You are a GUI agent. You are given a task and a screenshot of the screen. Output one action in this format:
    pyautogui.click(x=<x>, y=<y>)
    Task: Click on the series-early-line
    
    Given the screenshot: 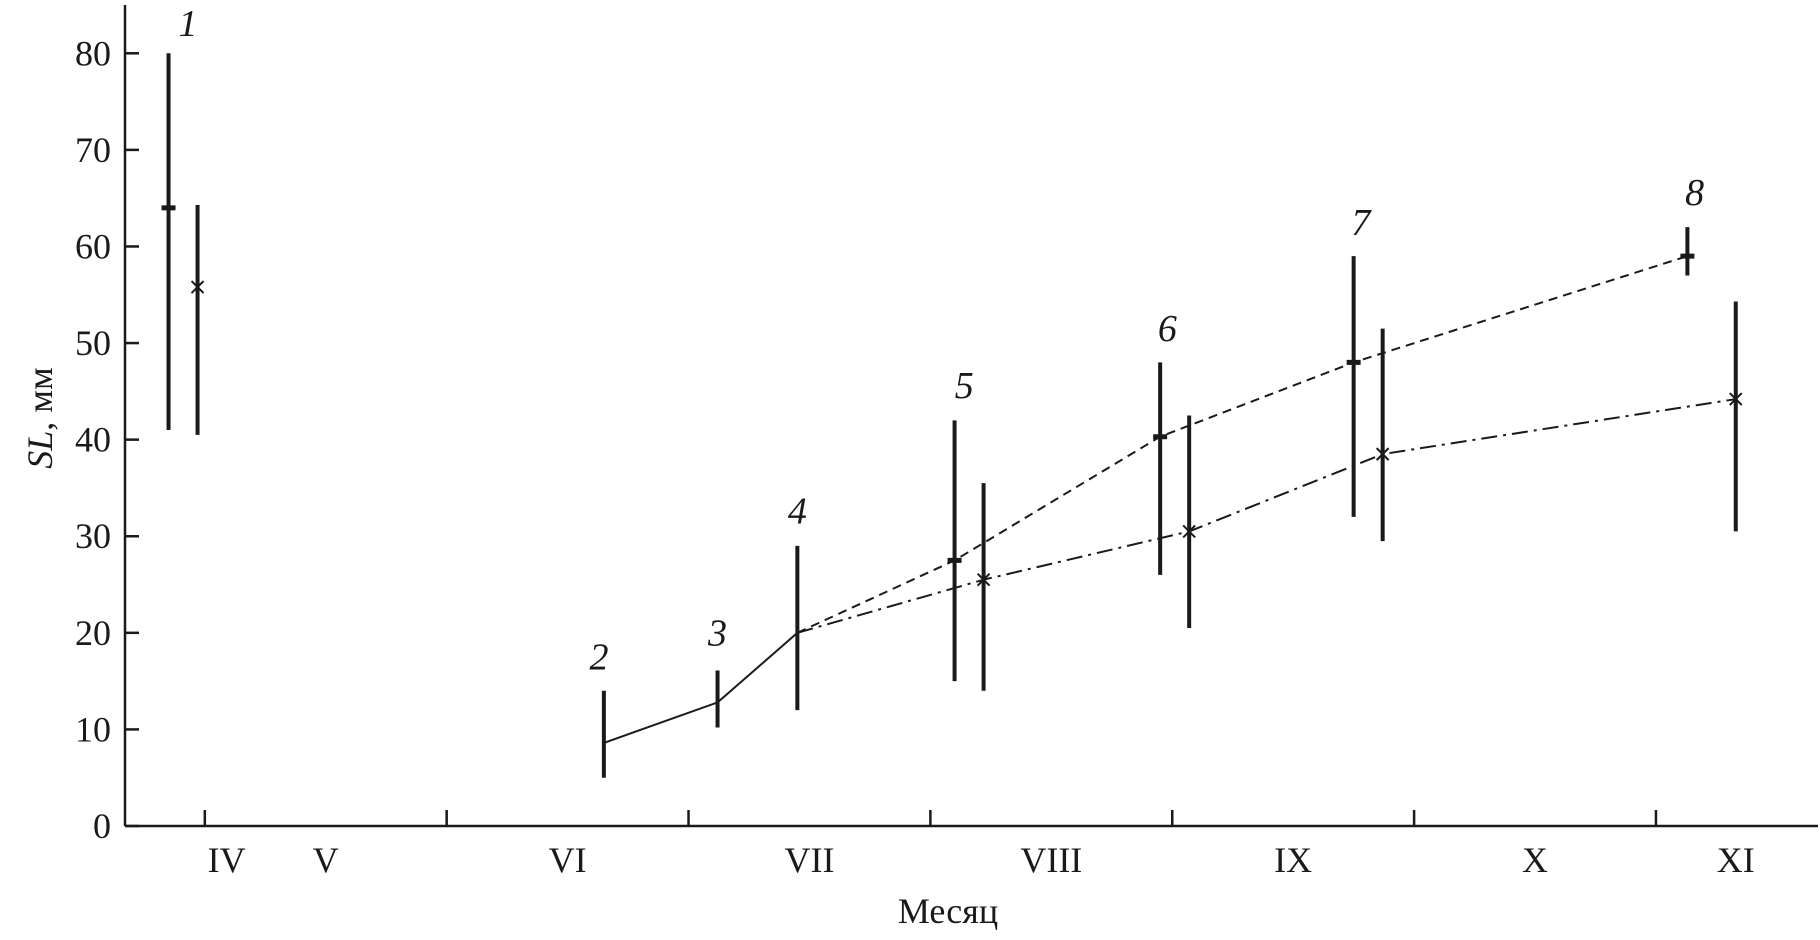 What is the action you would take?
    pyautogui.click(x=701, y=688)
    